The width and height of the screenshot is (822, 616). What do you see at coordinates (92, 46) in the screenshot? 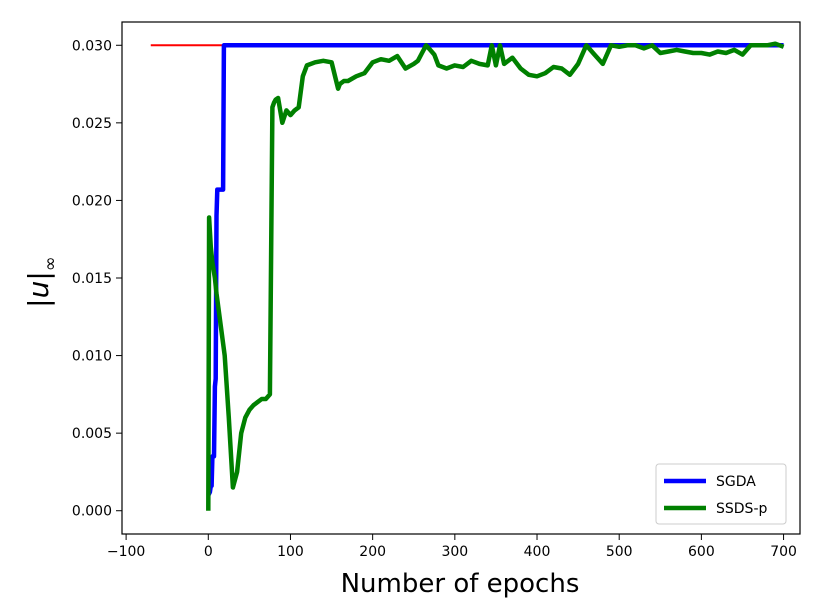
I see `y-tick-label: 0.030` at bounding box center [92, 46].